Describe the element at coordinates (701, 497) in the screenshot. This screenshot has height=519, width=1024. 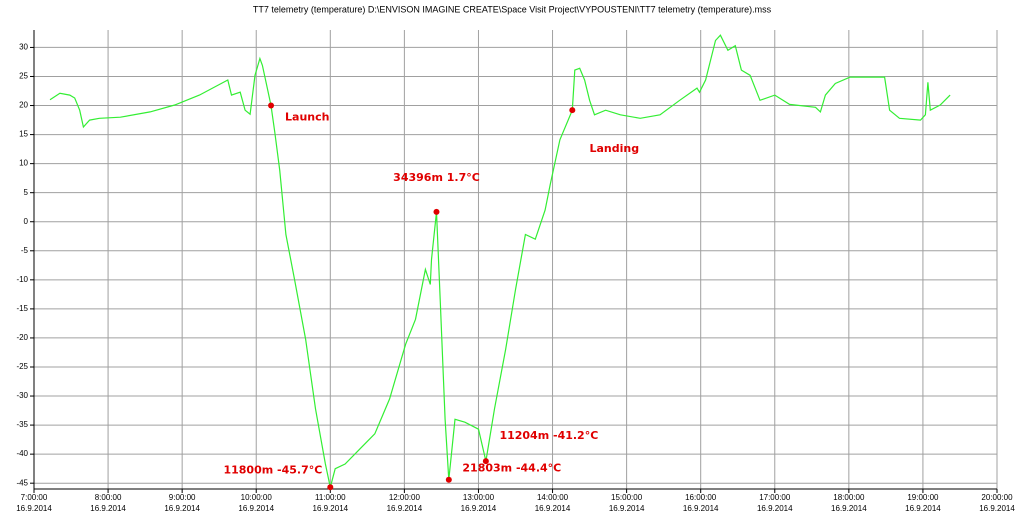
I see `x-tick-label: 16:00:00` at that location.